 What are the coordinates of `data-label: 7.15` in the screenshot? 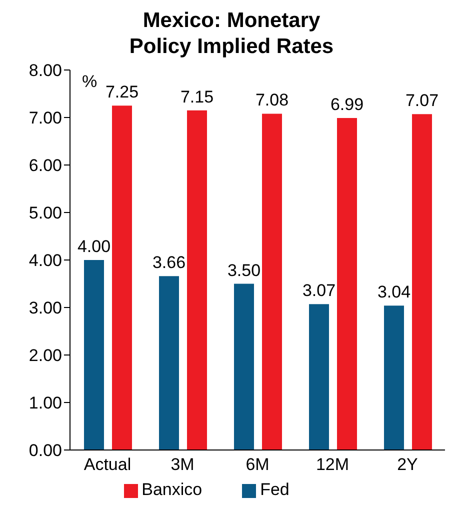 It's located at (197, 96).